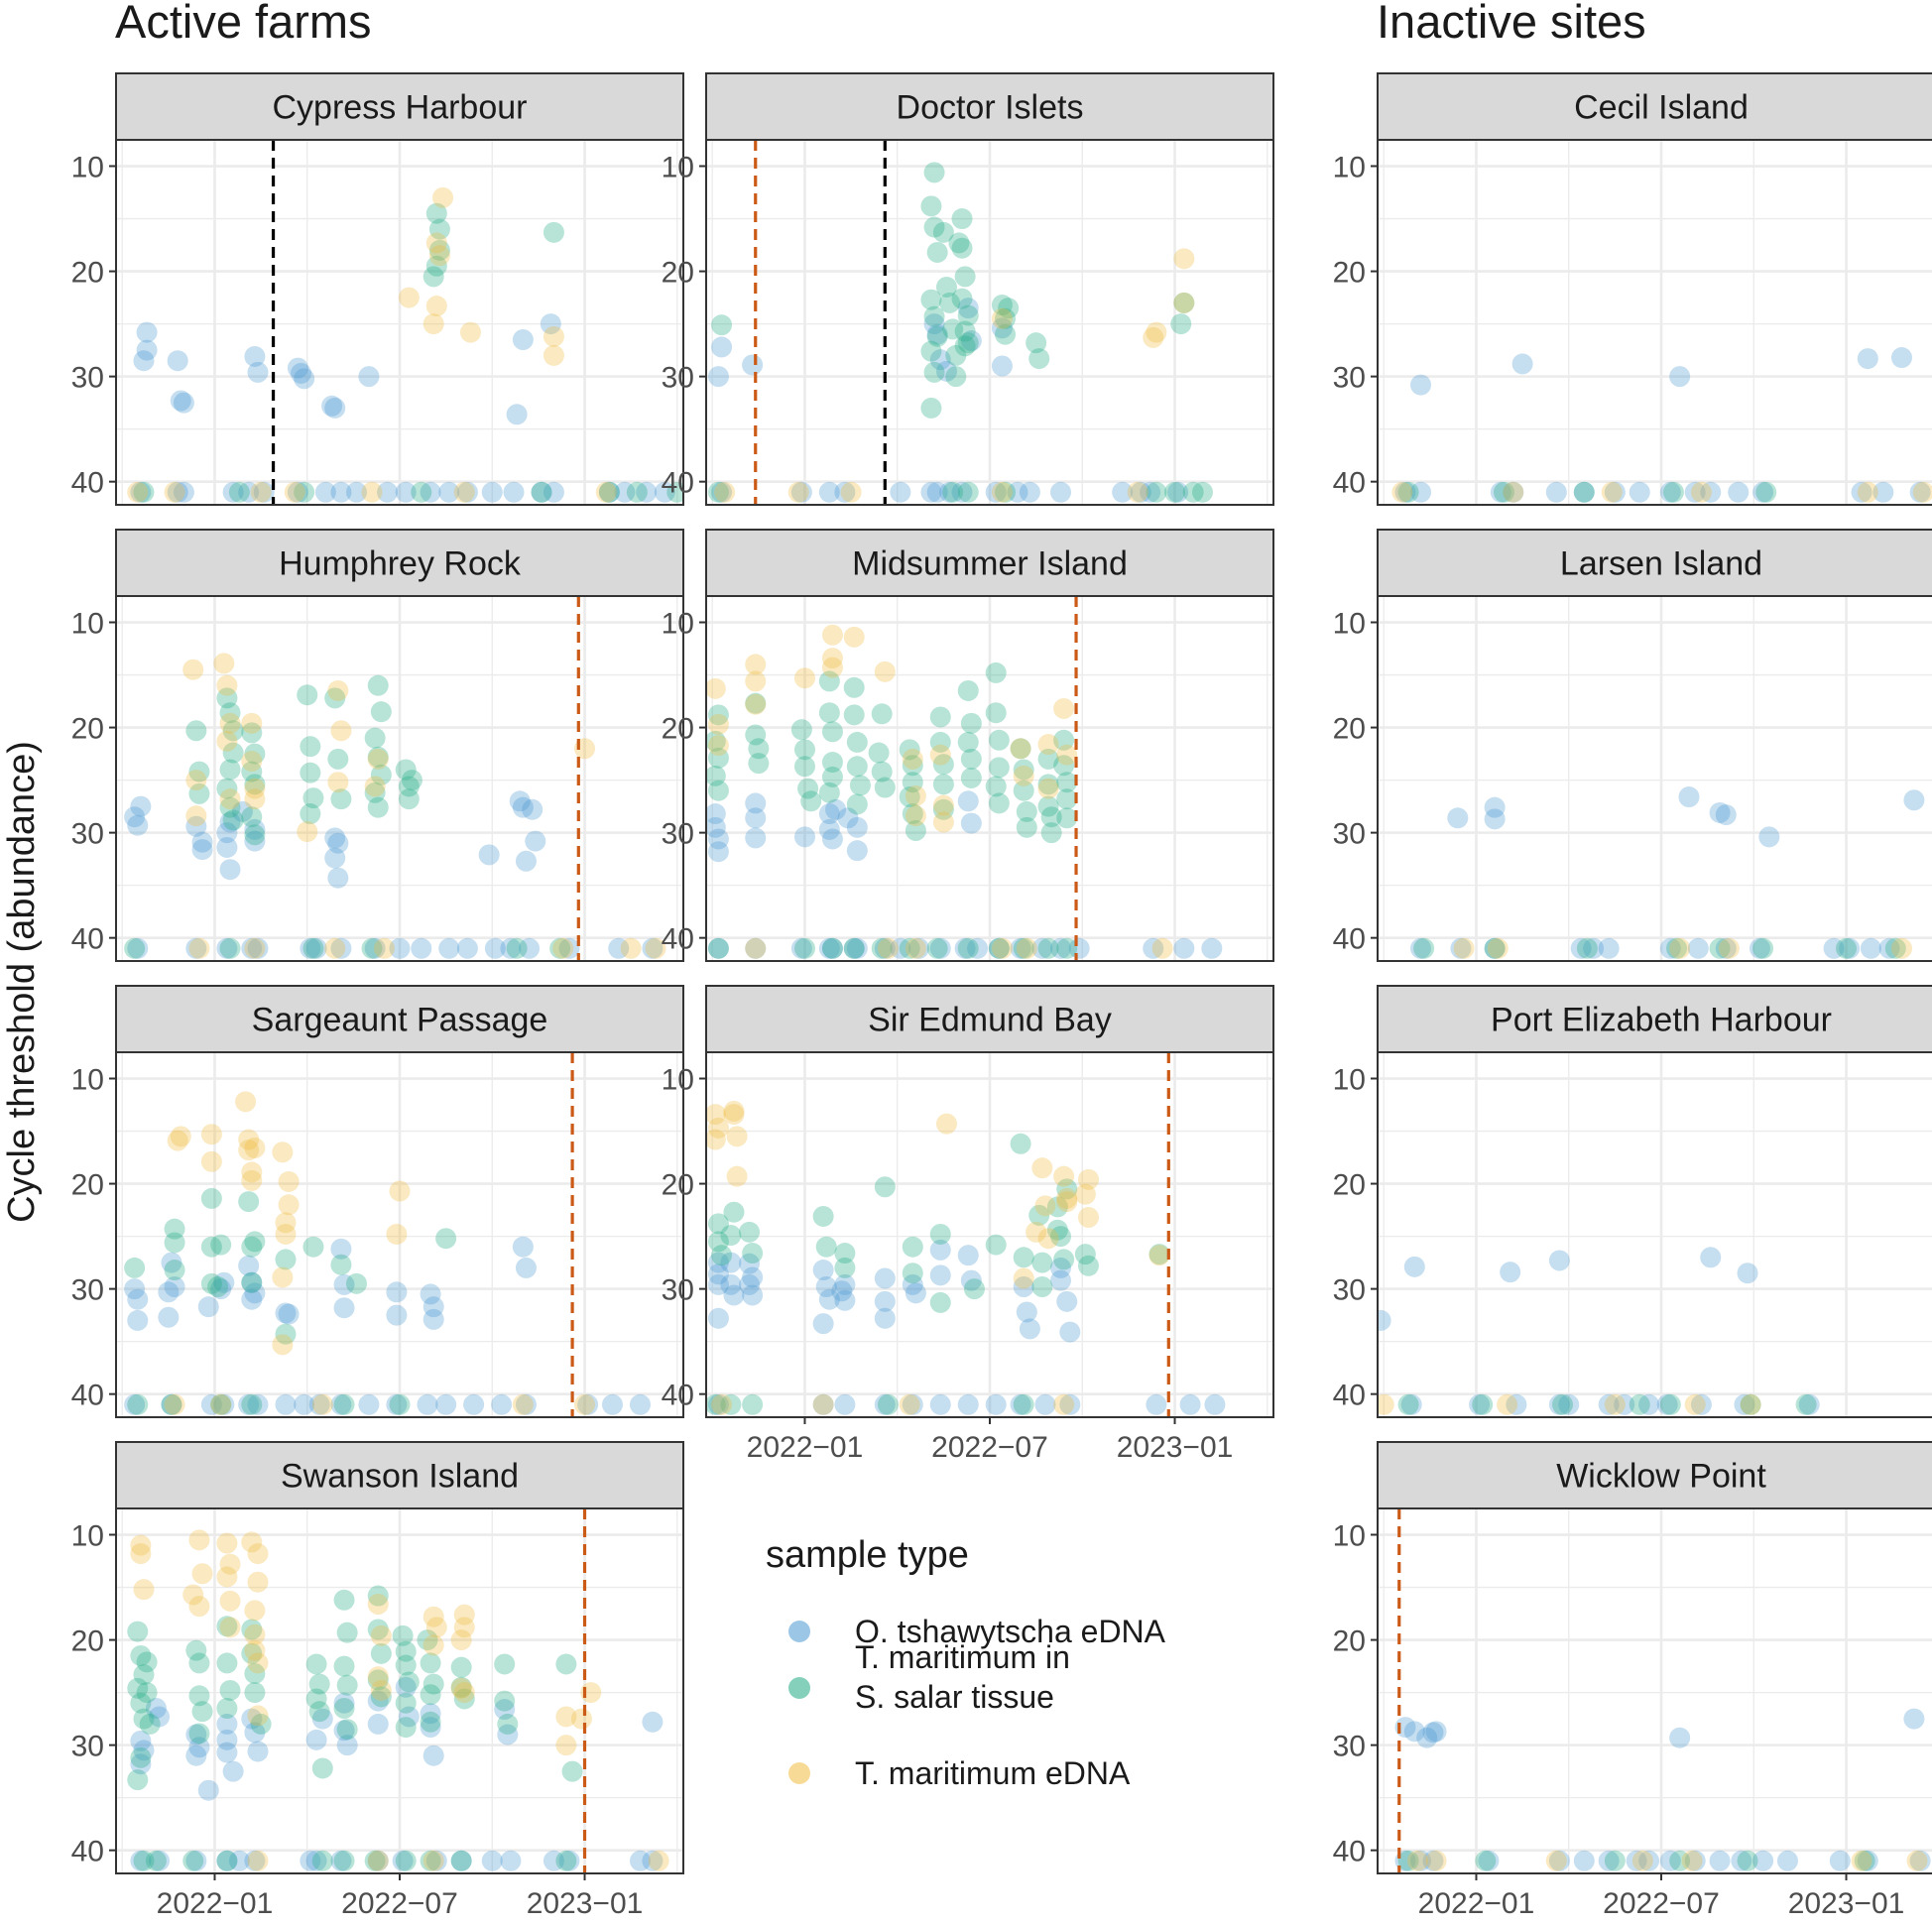  Describe the element at coordinates (1661, 425) in the screenshot. I see `points` at that location.